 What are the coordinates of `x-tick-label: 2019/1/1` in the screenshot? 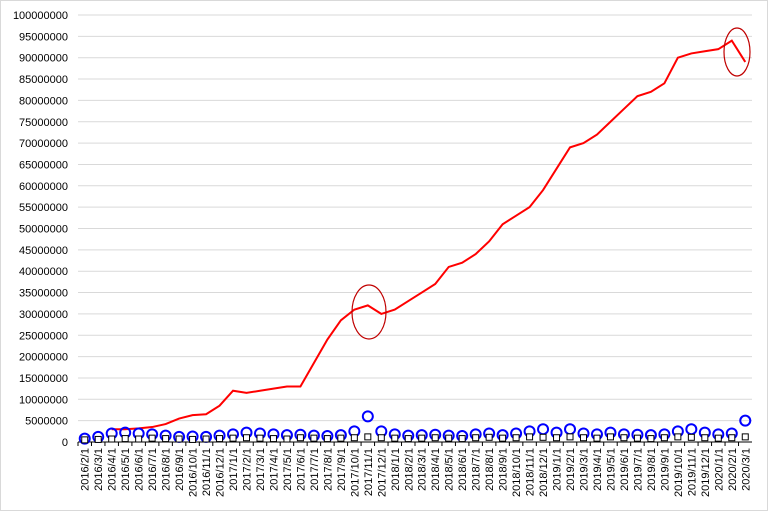 It's located at (558, 469).